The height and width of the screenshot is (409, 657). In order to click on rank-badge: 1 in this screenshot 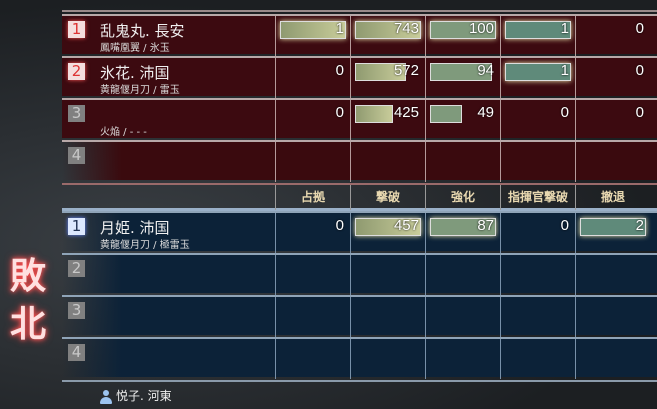, I will do `click(76, 29)`.